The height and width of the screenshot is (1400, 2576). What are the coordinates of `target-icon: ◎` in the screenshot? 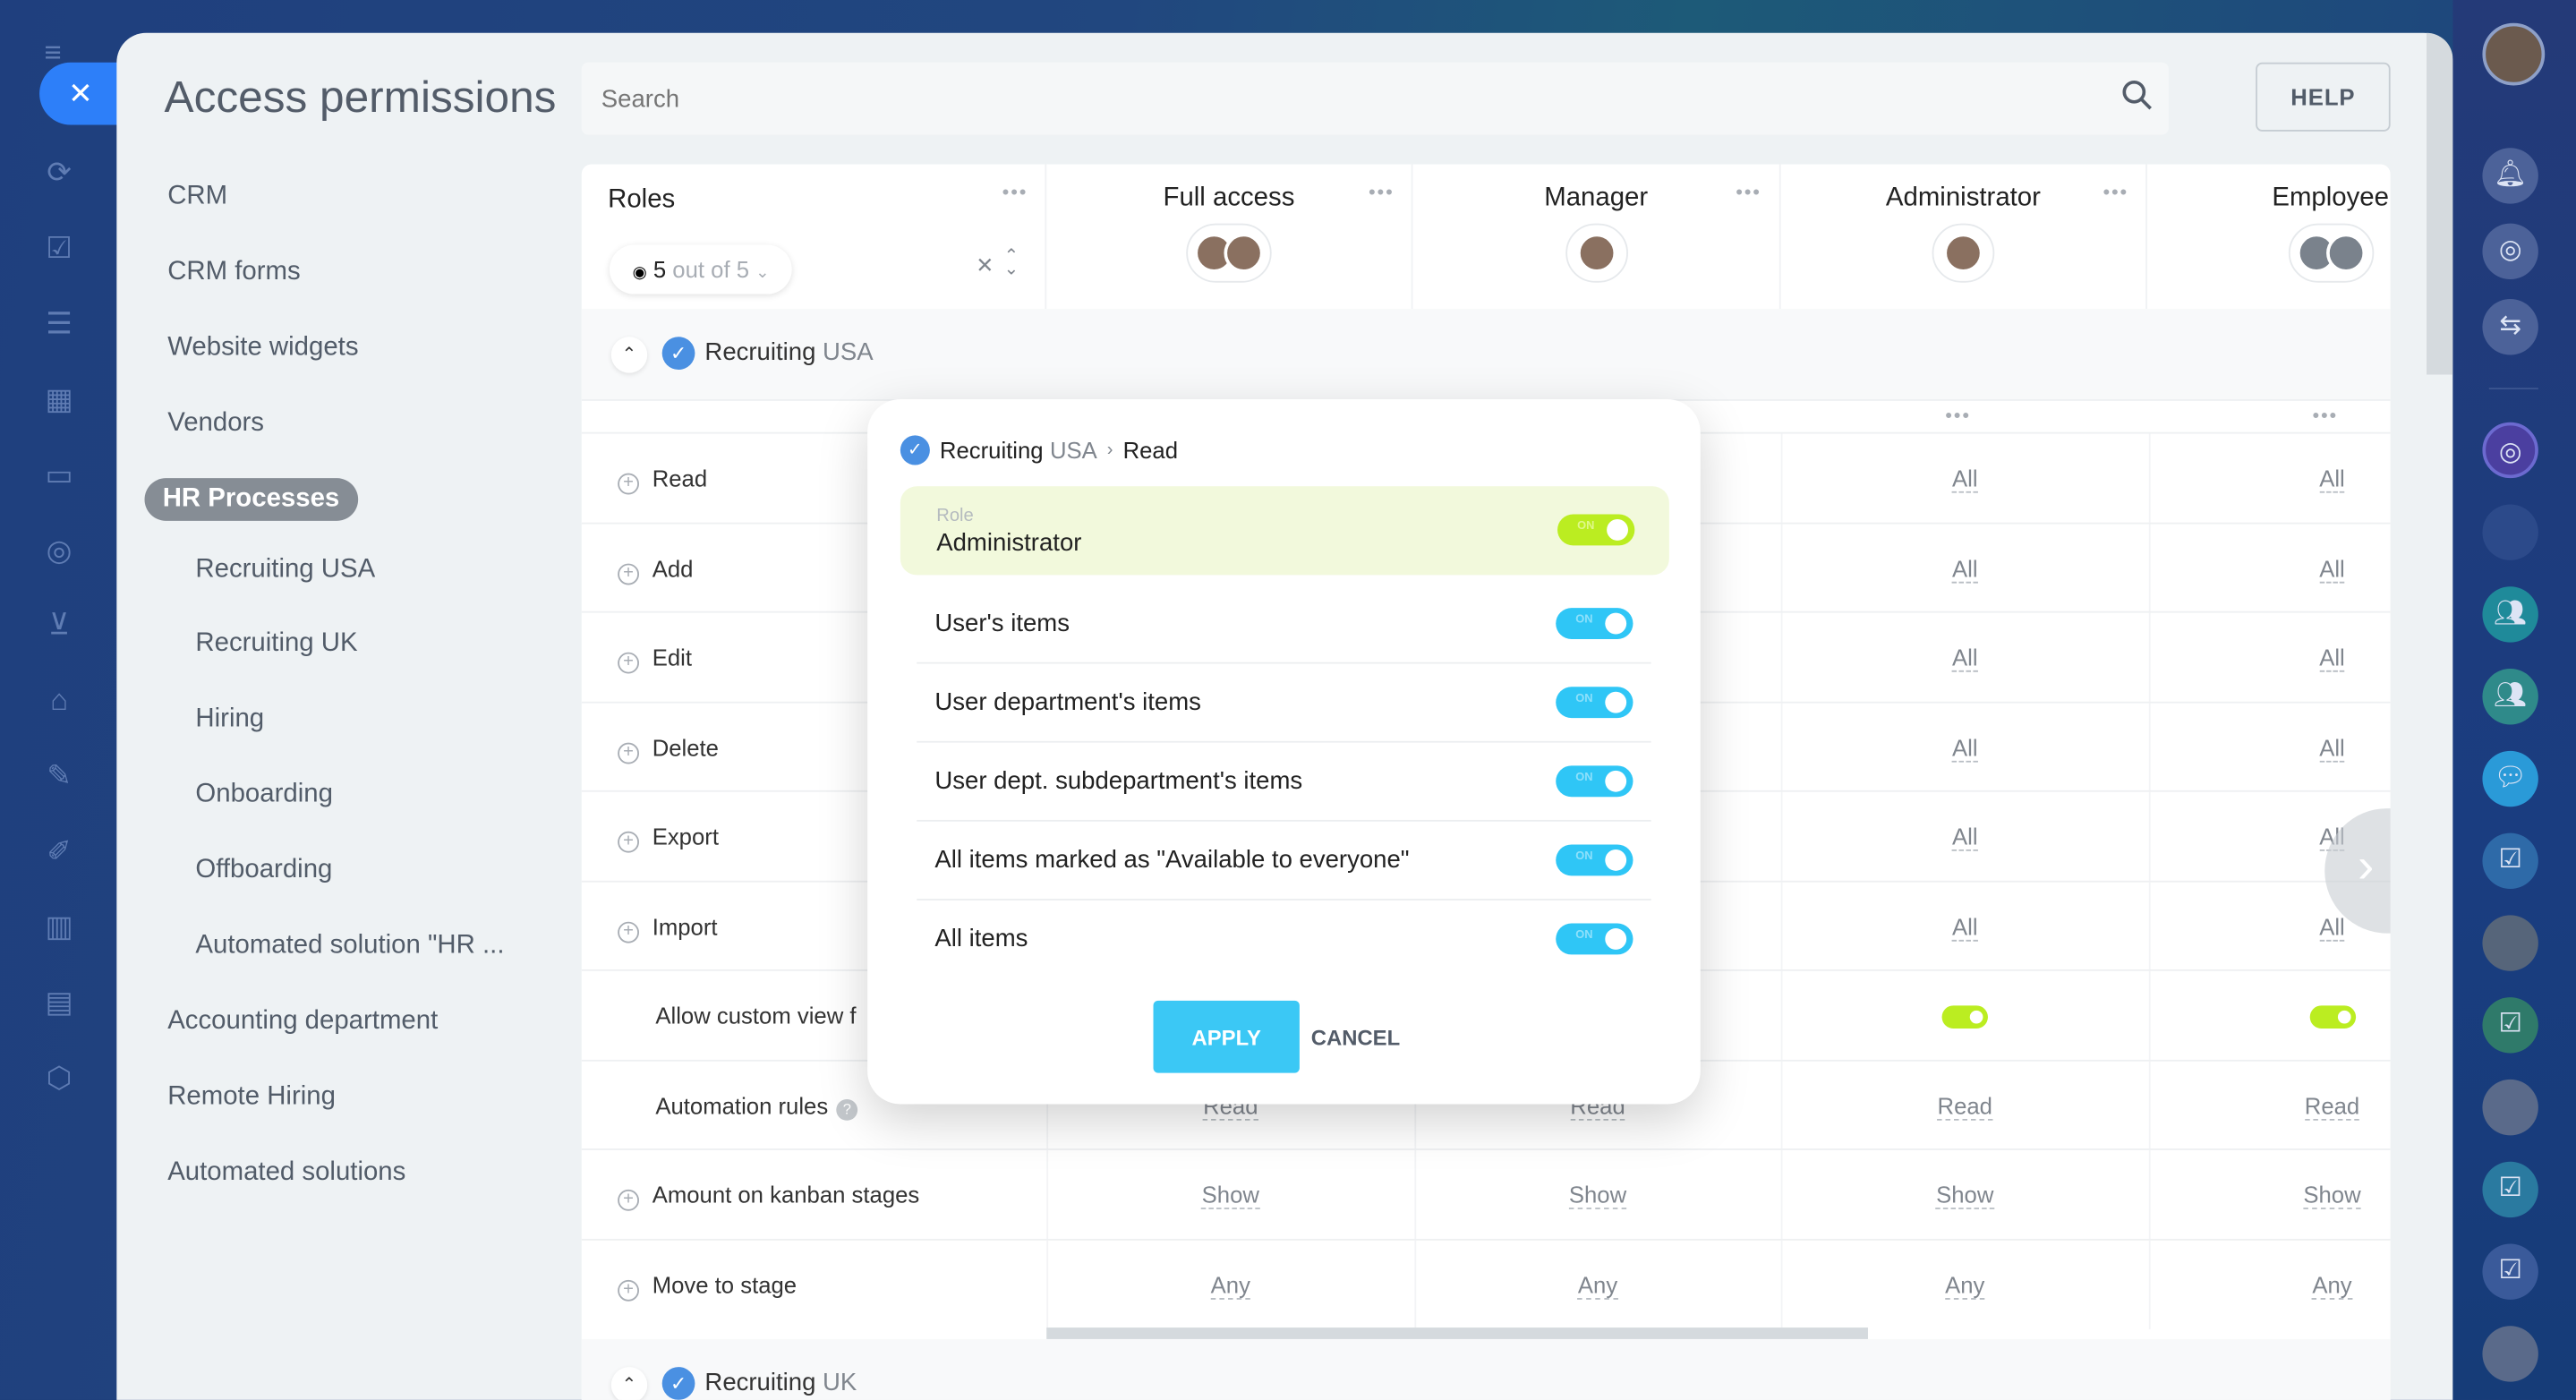 It's located at (59, 550).